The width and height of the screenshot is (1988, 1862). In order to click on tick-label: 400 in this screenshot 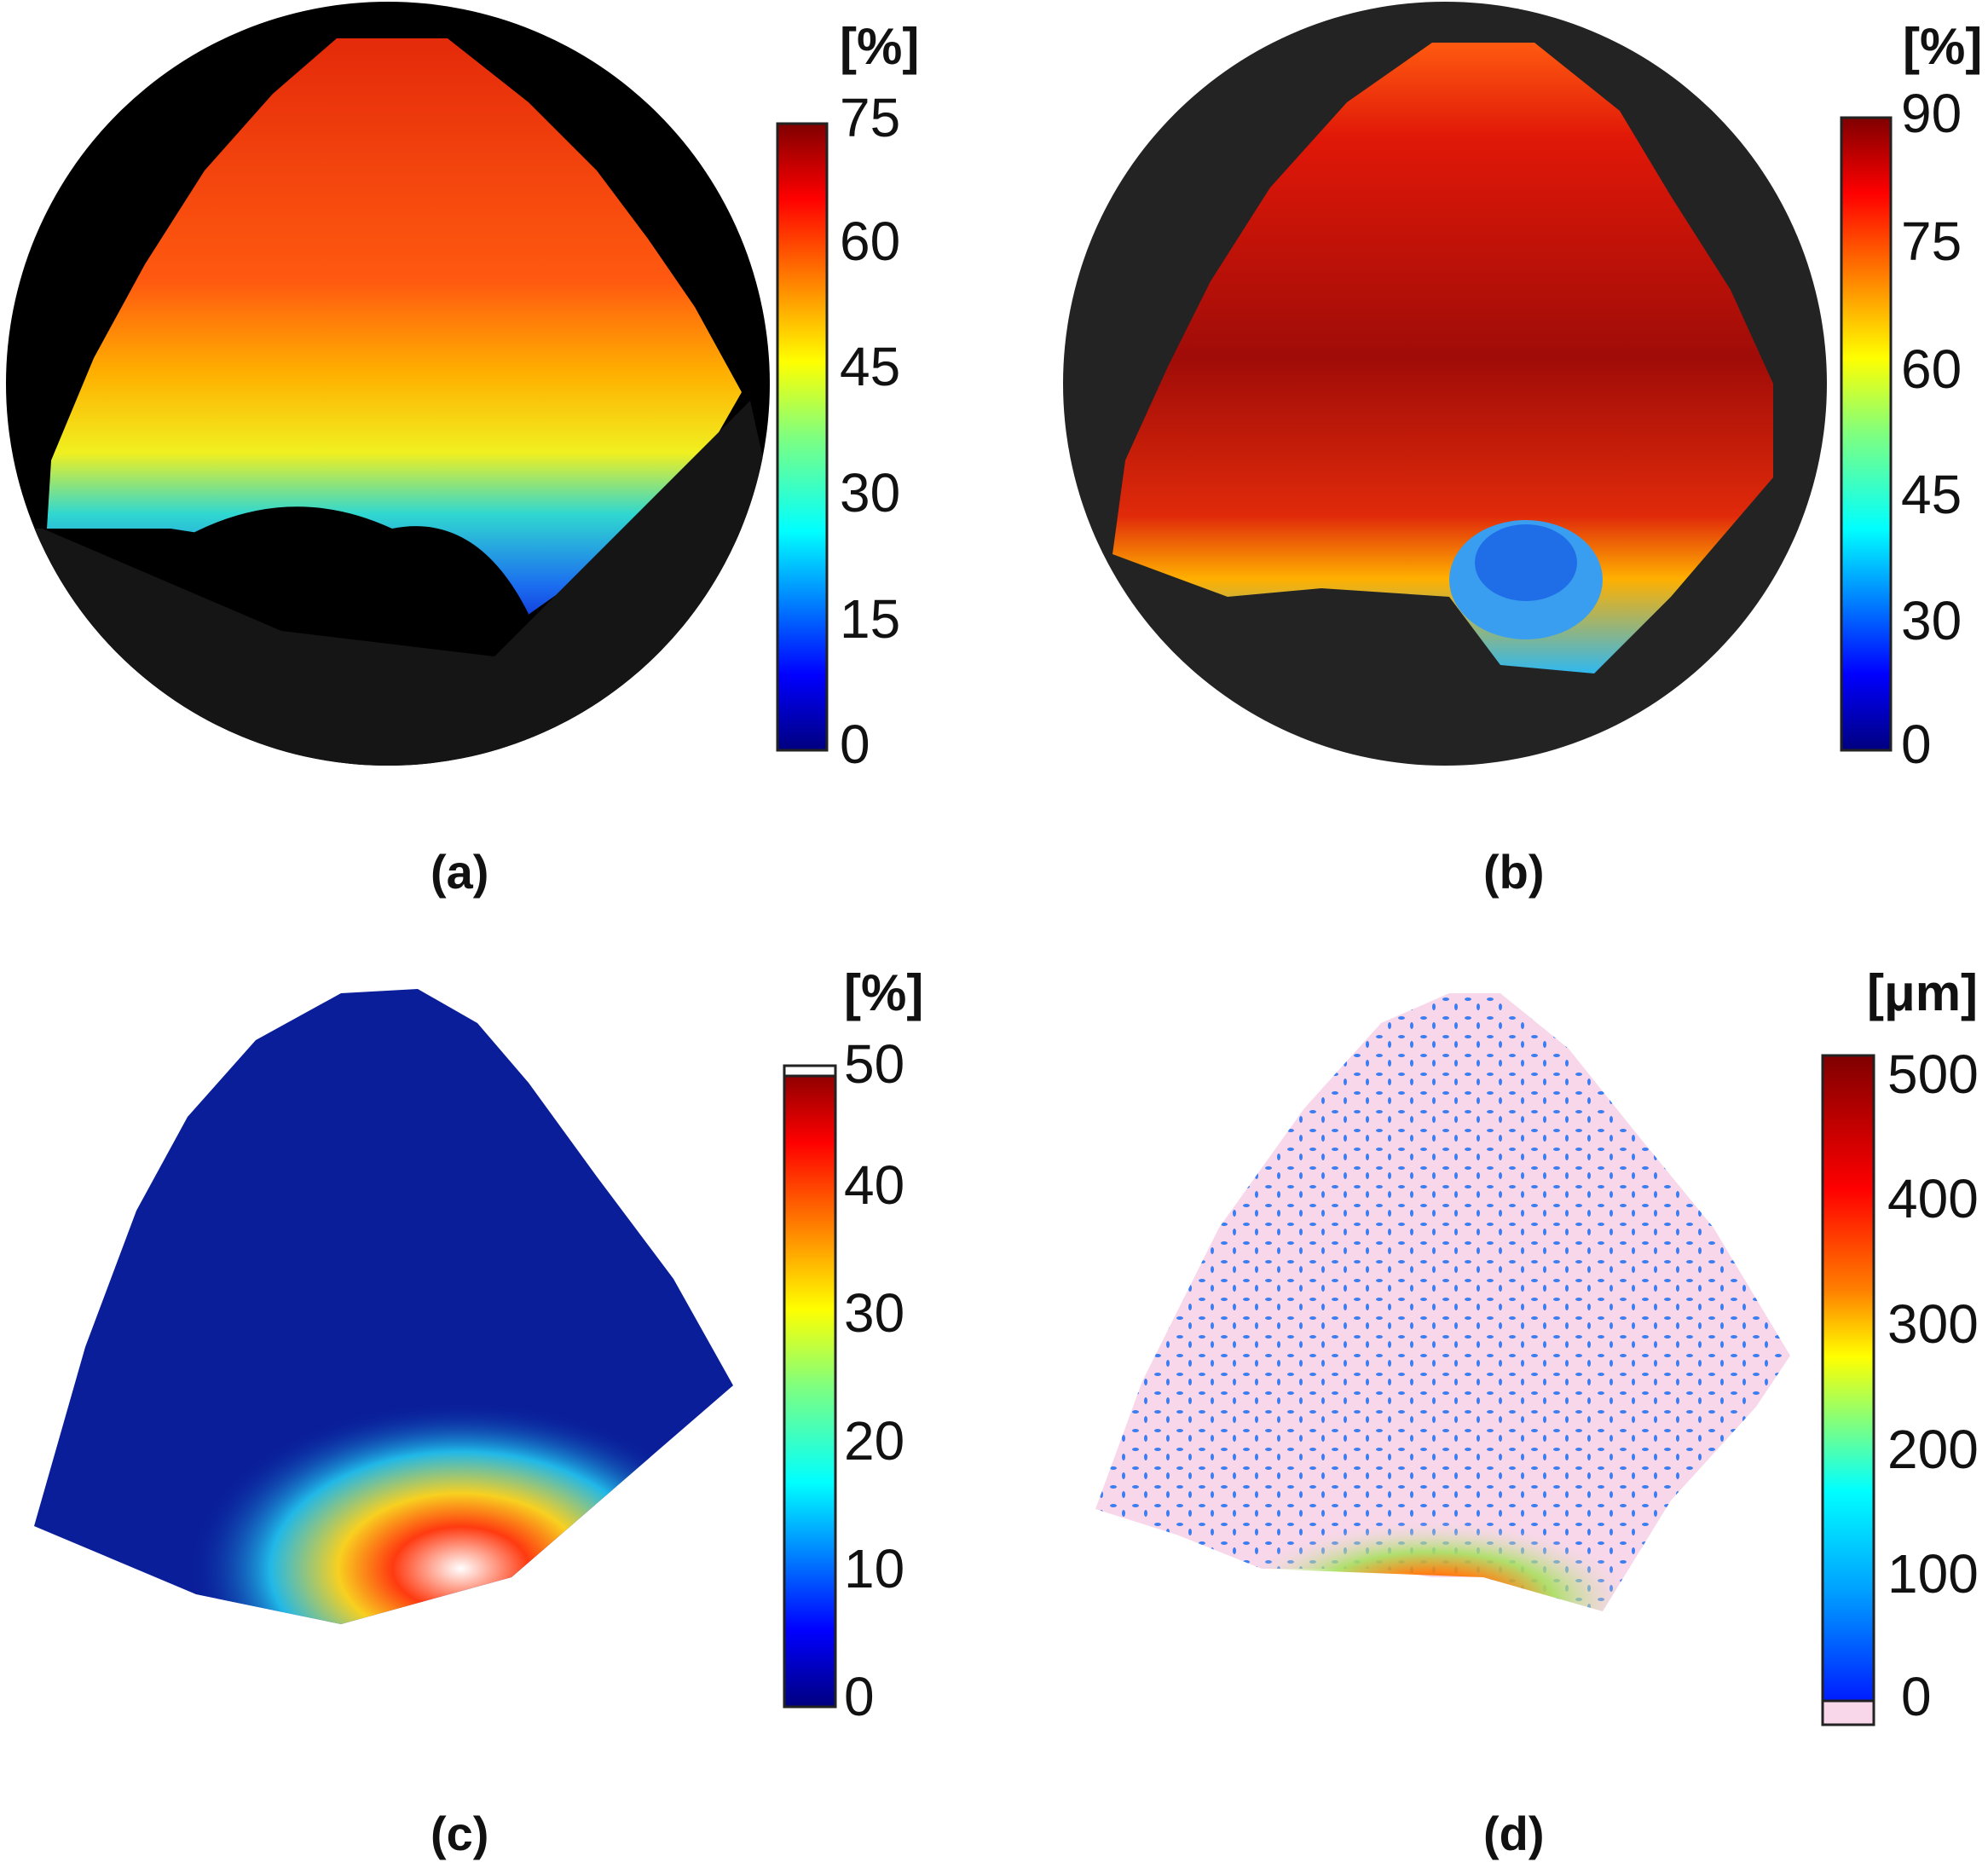, I will do `click(1933, 1198)`.